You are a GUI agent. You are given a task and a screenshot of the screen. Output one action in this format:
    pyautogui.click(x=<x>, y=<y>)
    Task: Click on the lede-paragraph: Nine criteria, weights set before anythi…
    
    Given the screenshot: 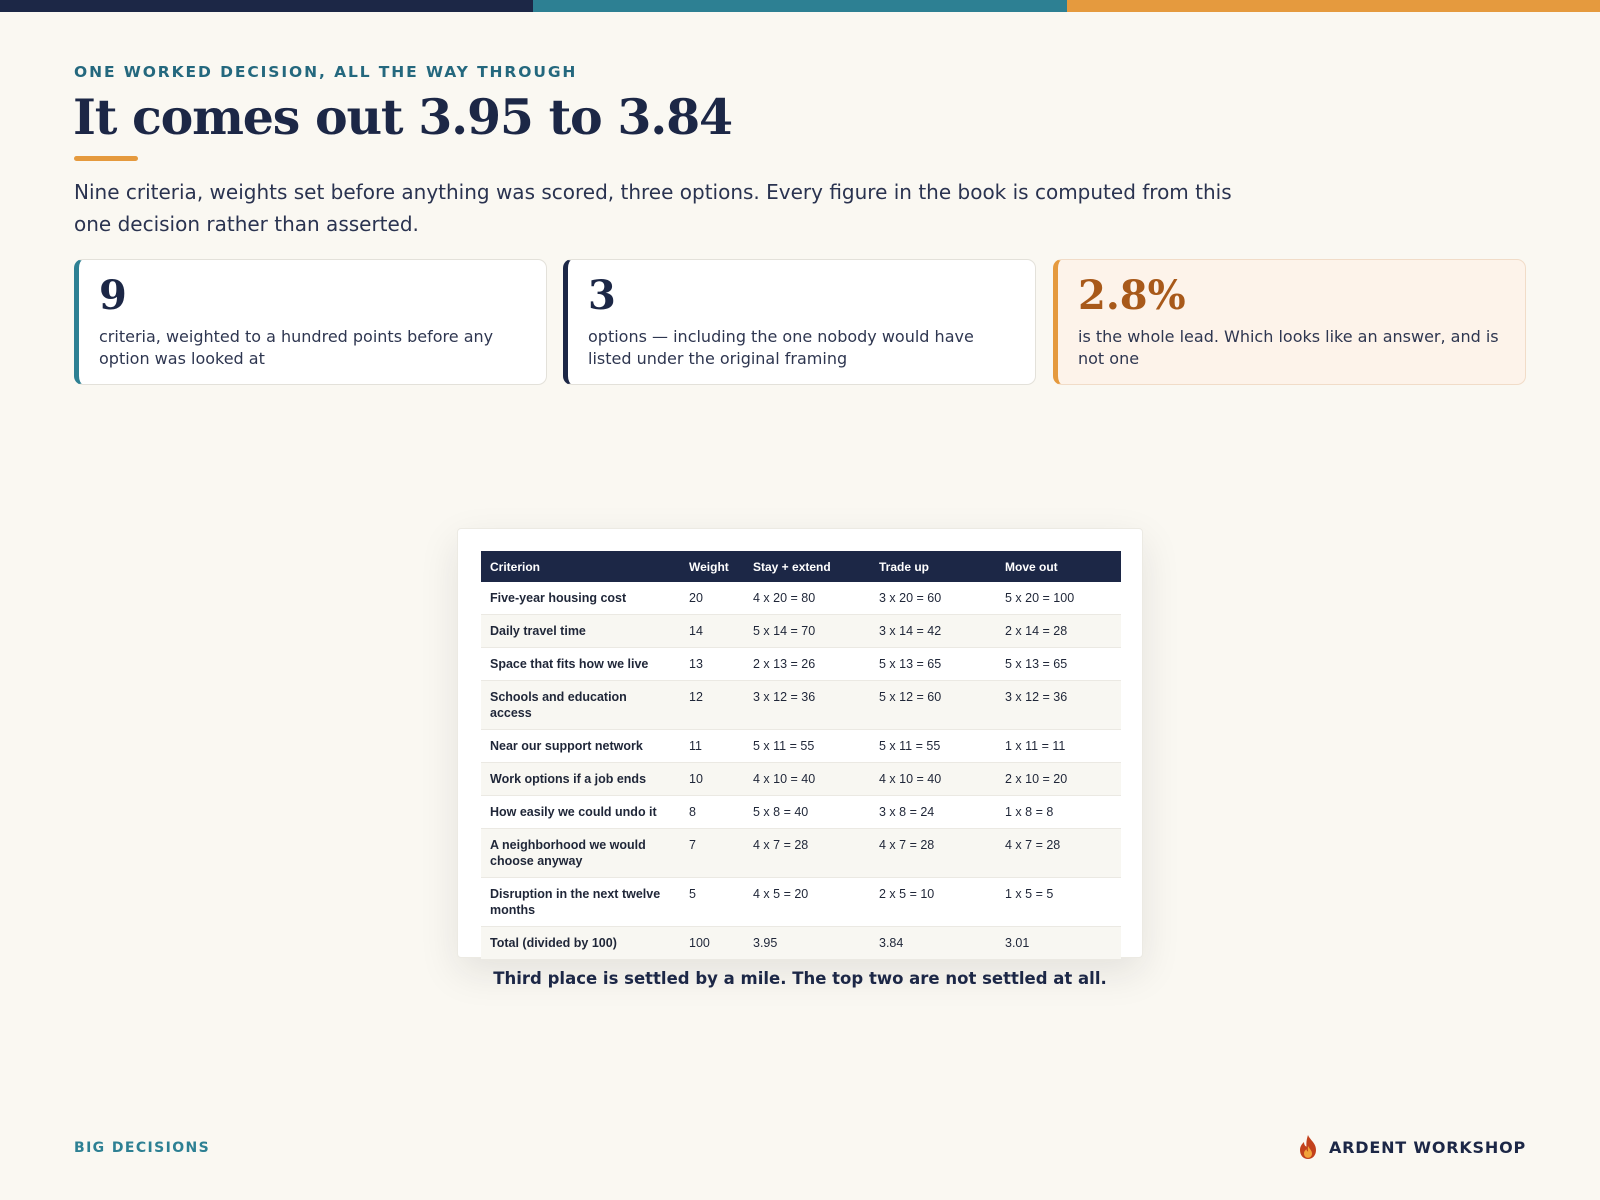 What is the action you would take?
    pyautogui.click(x=653, y=208)
    